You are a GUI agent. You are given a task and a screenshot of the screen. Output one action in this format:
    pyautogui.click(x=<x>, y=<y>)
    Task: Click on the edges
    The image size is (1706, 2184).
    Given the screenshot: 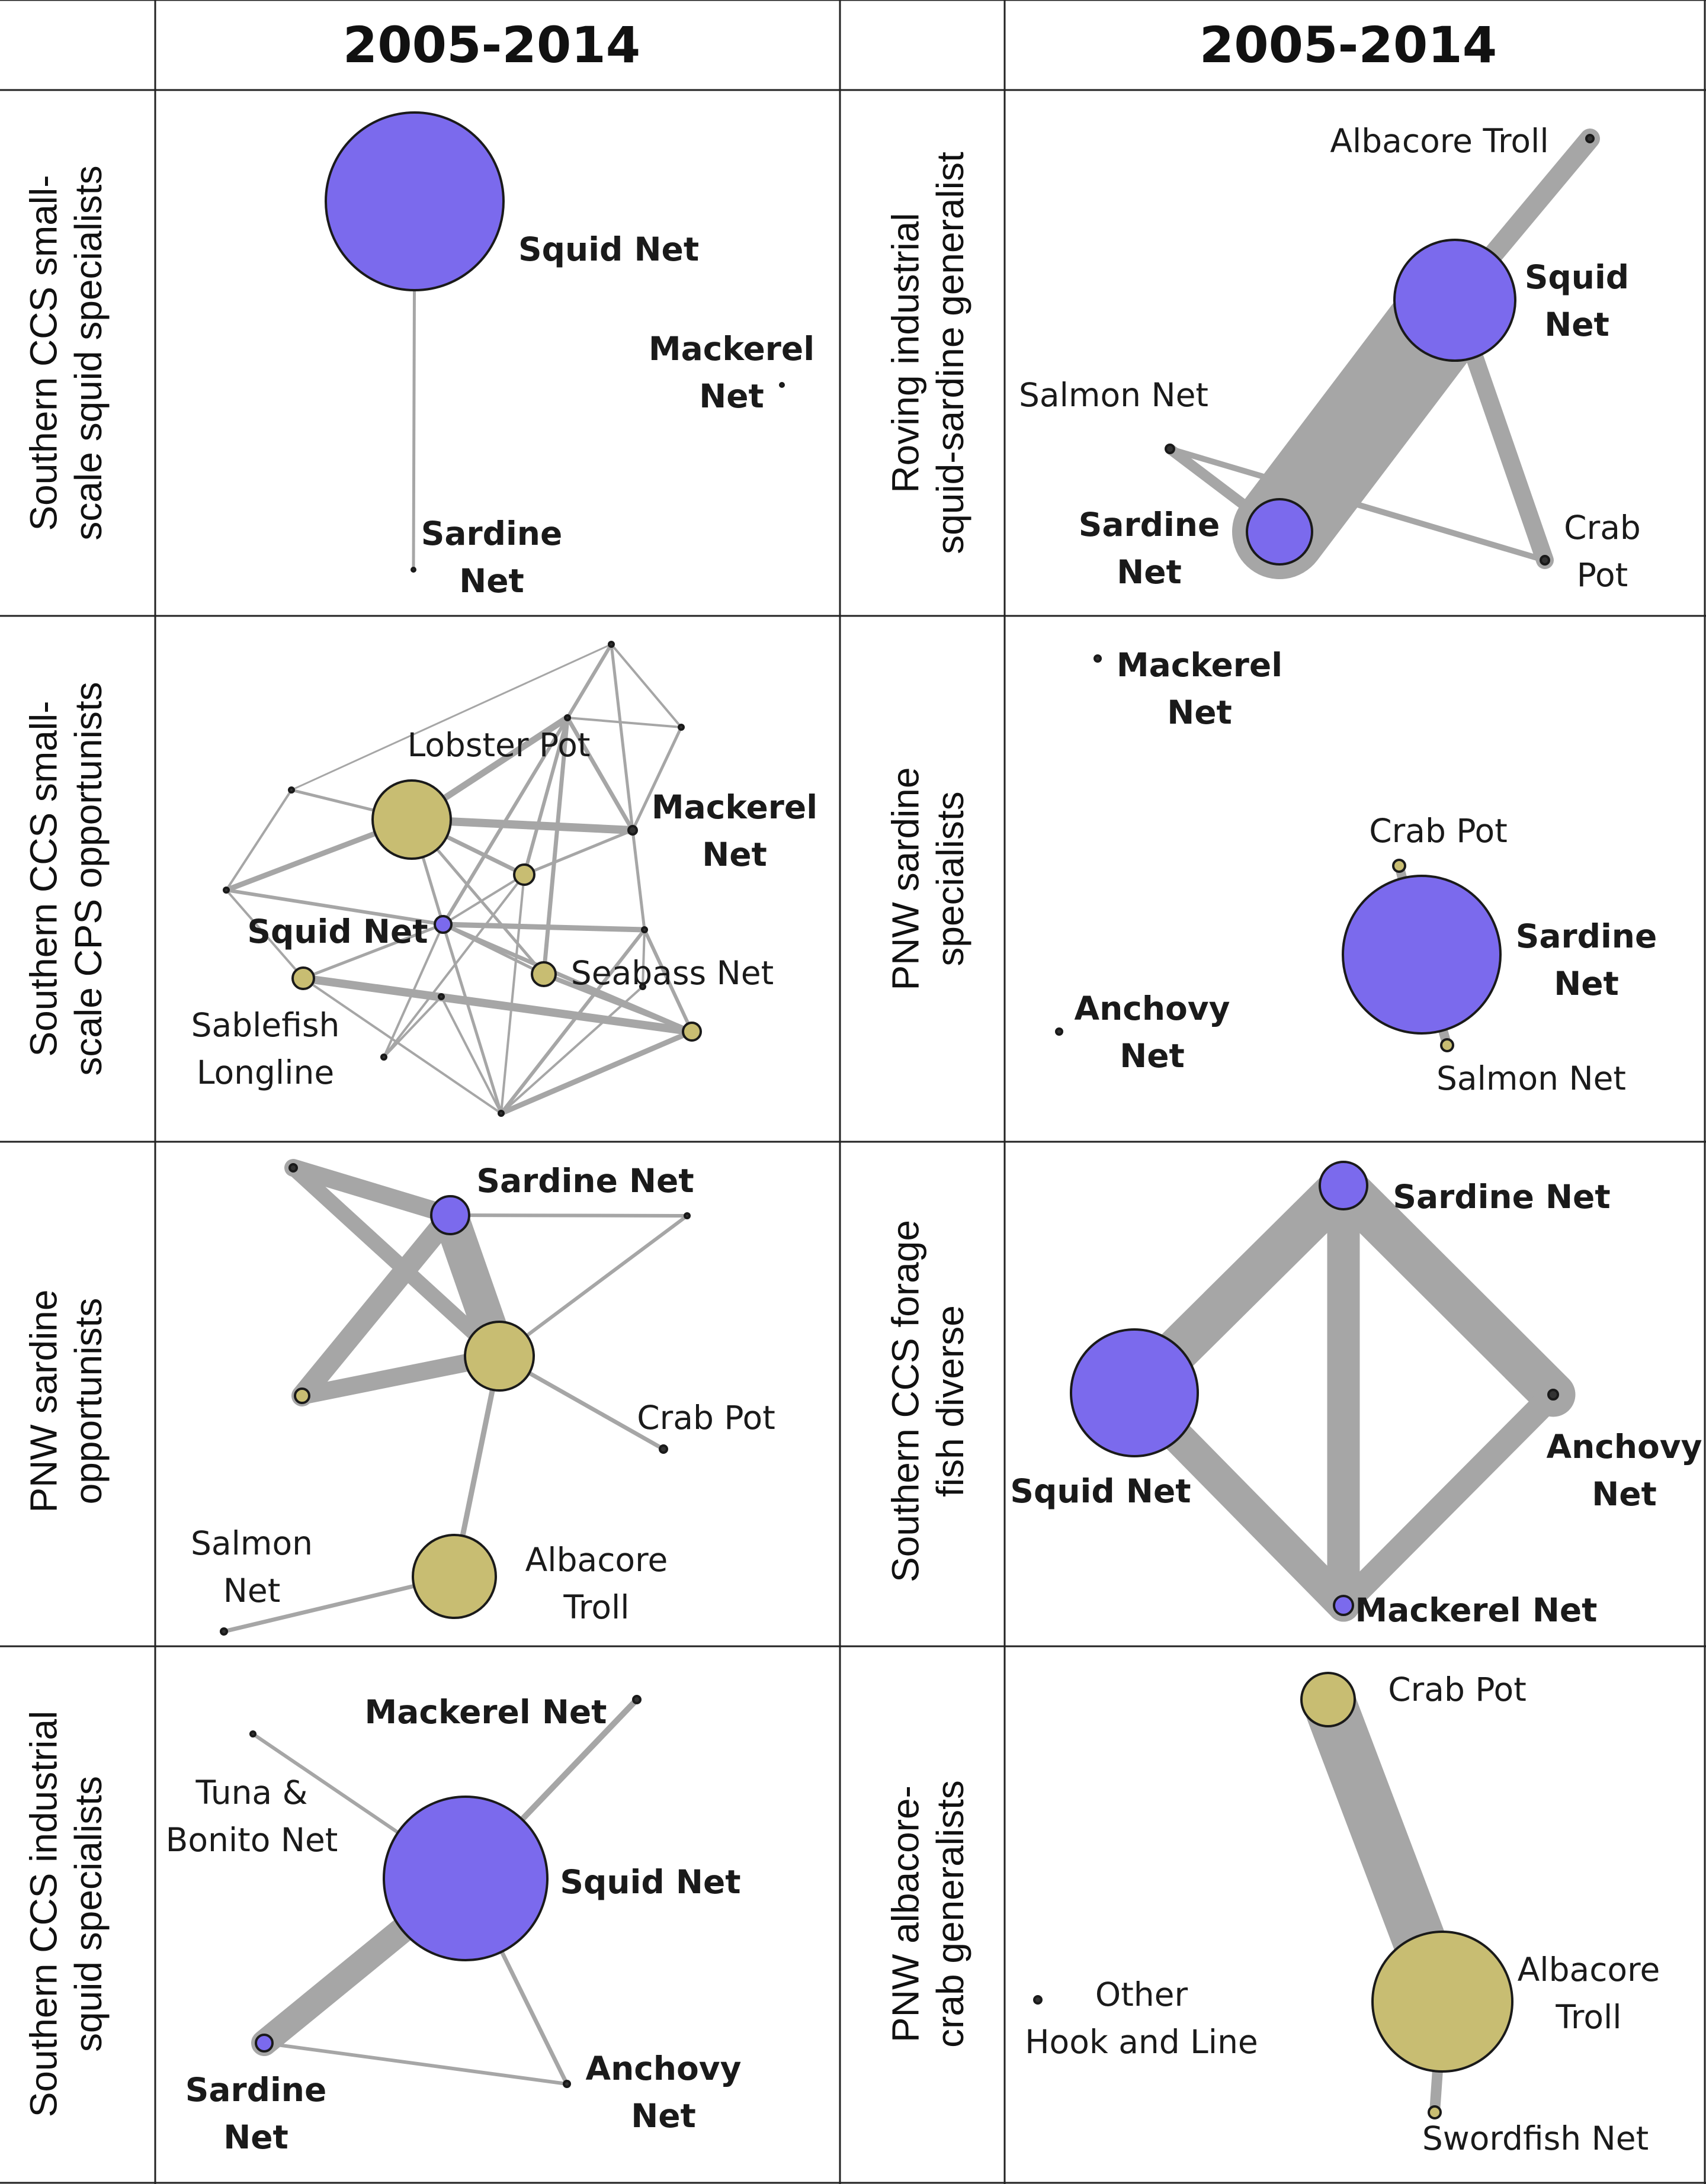 What is the action you would take?
    pyautogui.click(x=1382, y=354)
    